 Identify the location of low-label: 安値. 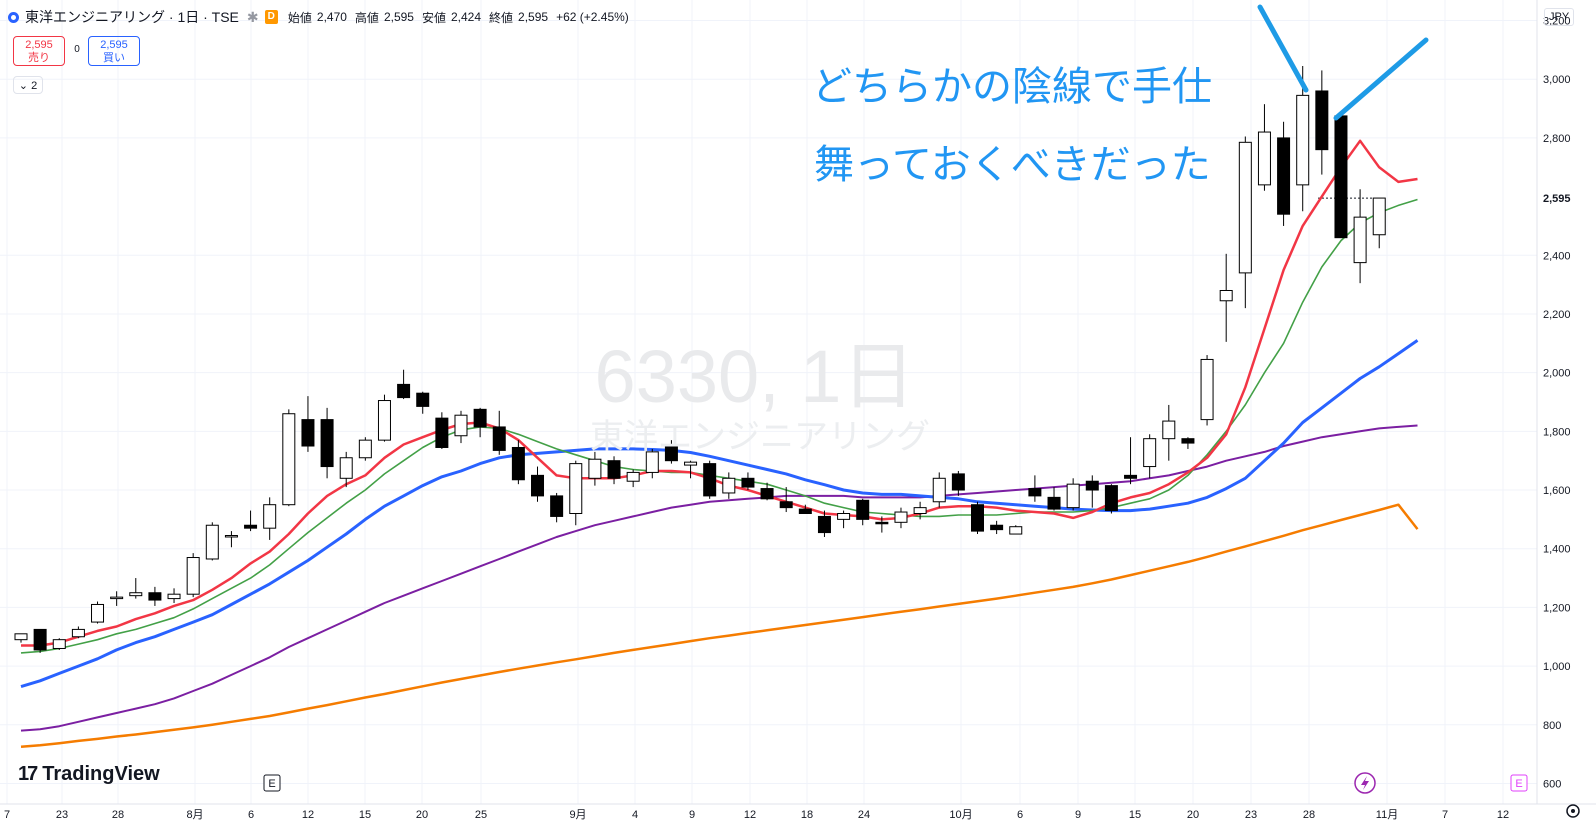
(433, 17).